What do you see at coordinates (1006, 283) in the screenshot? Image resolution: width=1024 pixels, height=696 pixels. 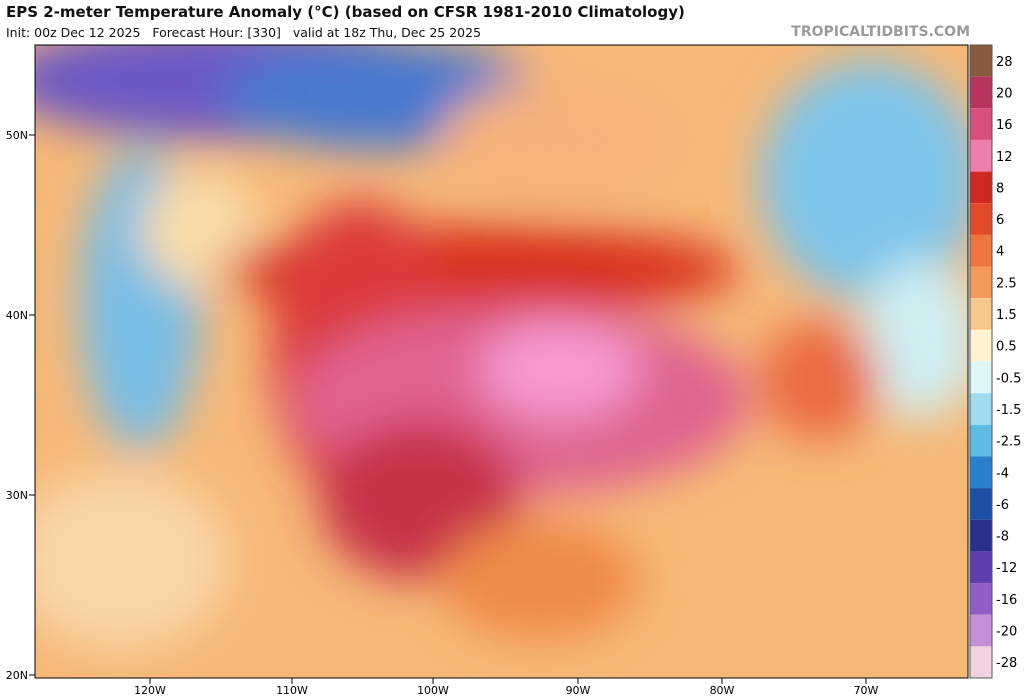 I see `colorbar-label: 2.5` at bounding box center [1006, 283].